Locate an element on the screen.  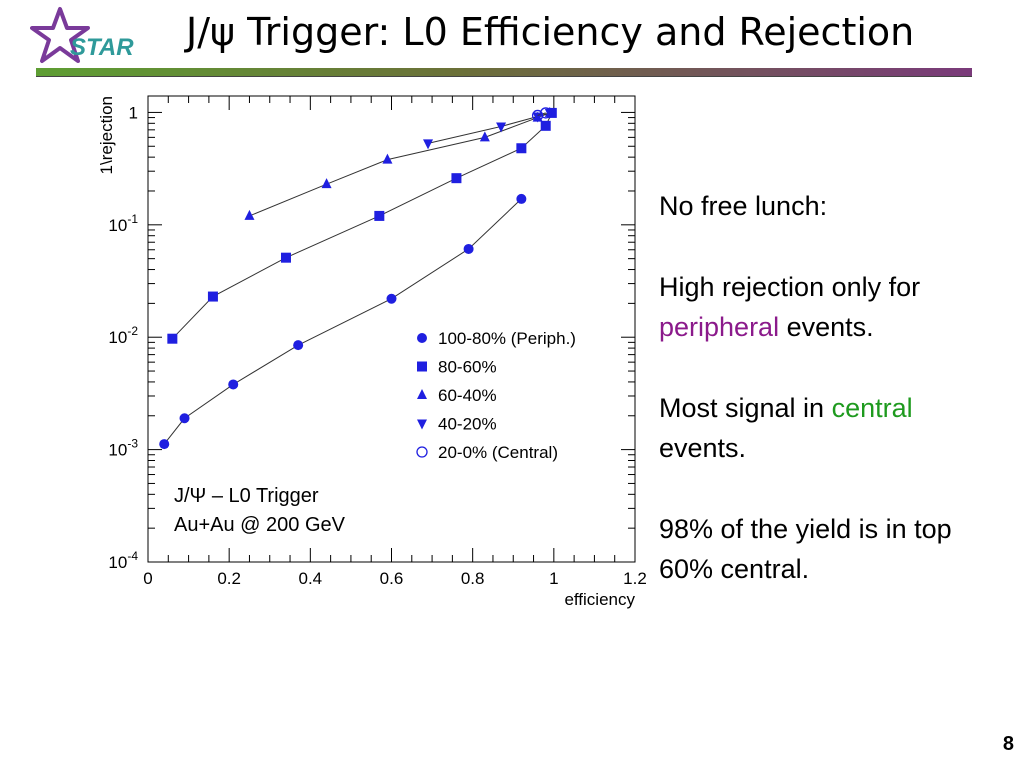
chart-annotation: J/Ψ – L0 Trigger is located at coordinates (246, 496).